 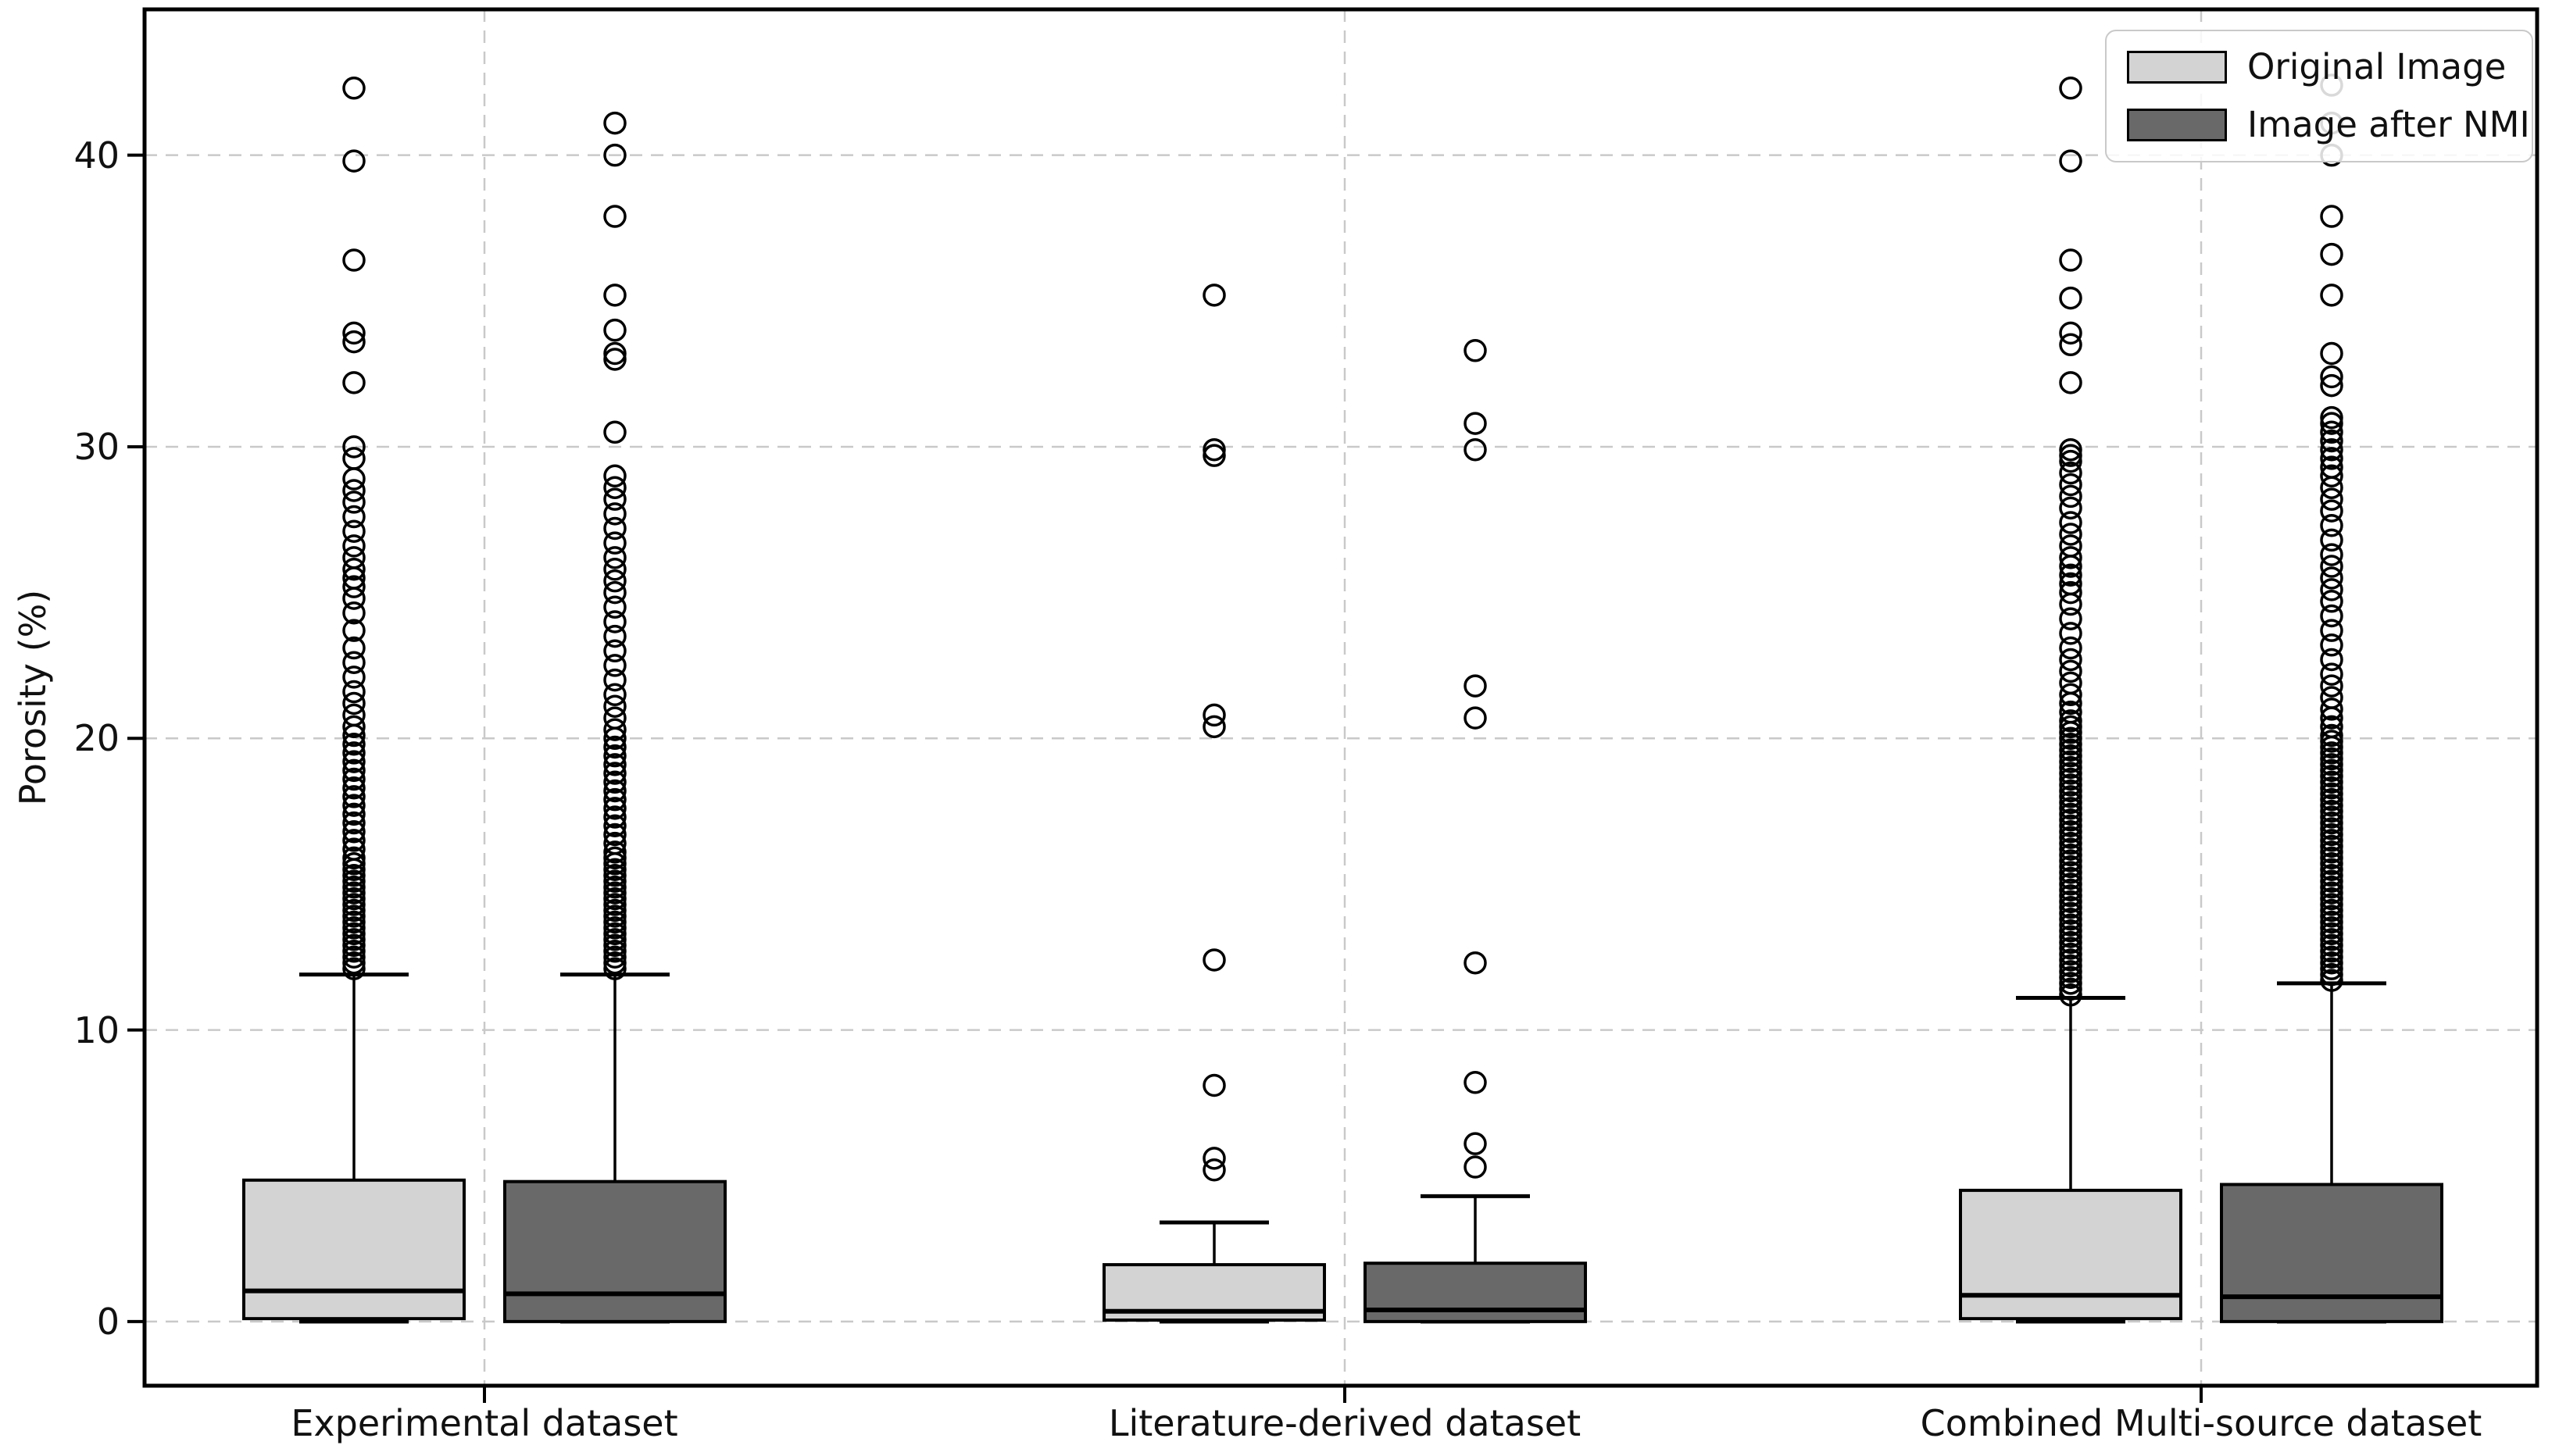 I want to click on legend-label-original-image: Original Image, so click(x=2377, y=66).